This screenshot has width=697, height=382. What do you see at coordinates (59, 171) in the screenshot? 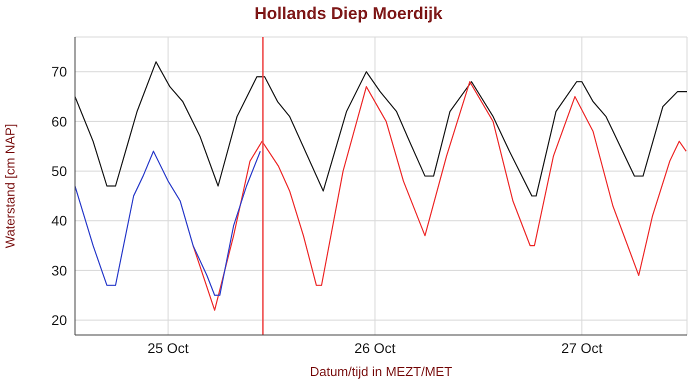
I see `y-tick-label: 50` at bounding box center [59, 171].